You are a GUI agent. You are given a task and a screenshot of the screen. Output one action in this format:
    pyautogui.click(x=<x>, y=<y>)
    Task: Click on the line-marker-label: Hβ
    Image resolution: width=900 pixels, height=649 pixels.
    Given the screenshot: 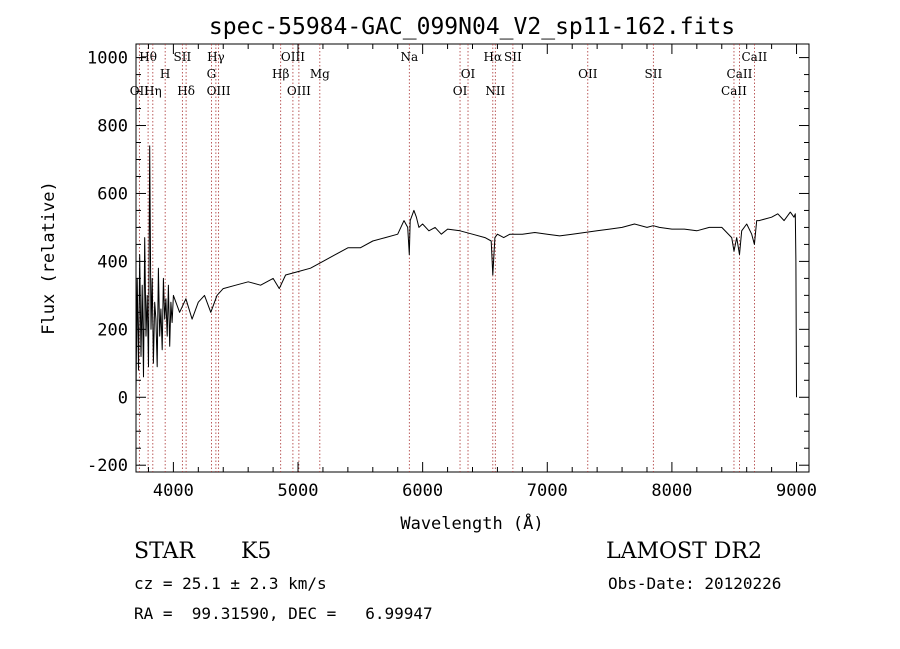 What is the action you would take?
    pyautogui.click(x=280, y=74)
    